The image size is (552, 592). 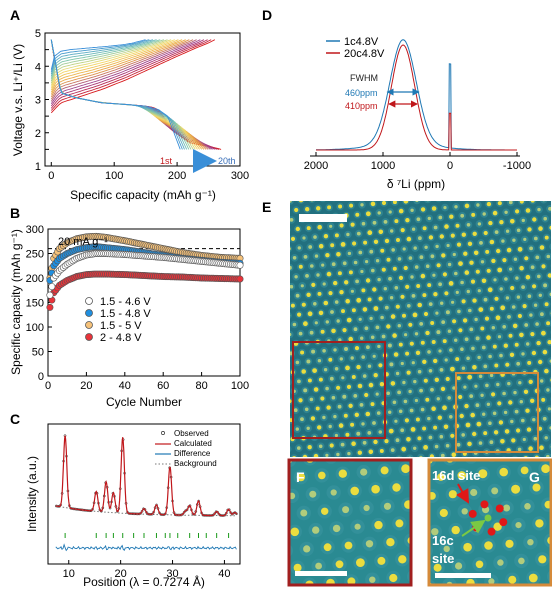 What do you see at coordinates (193, 443) in the screenshot?
I see `c-legend-label: Calculated` at bounding box center [193, 443].